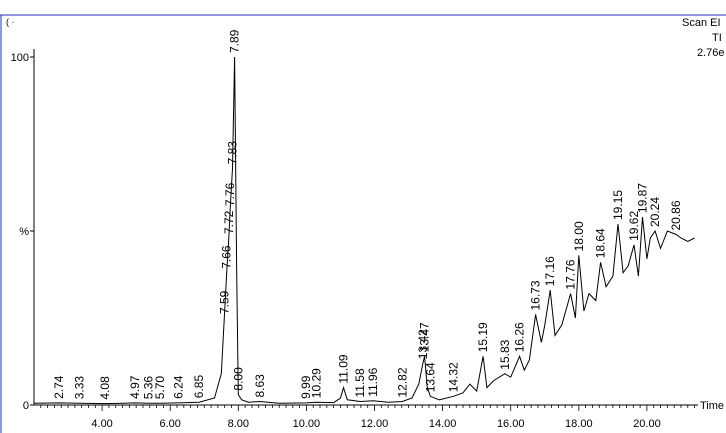  What do you see at coordinates (550, 271) in the screenshot?
I see `peak-label: 17.16` at bounding box center [550, 271].